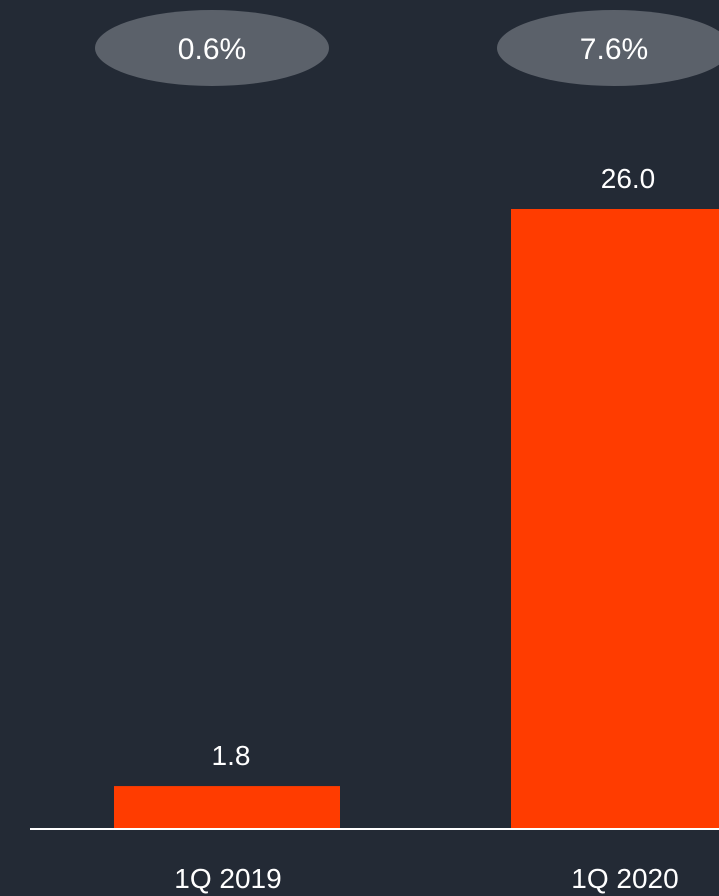  Describe the element at coordinates (227, 807) in the screenshot. I see `bar-1q-2019` at that location.